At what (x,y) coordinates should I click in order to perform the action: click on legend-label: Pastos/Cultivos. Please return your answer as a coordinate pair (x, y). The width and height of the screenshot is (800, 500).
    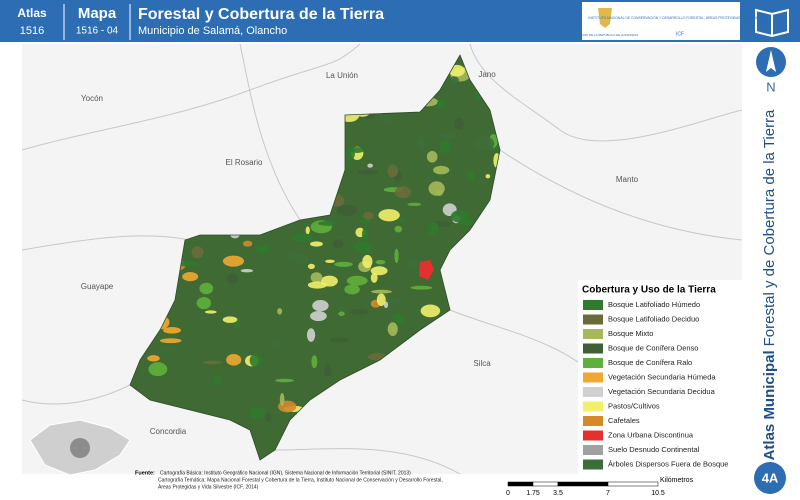
    Looking at the image, I should click on (634, 405).